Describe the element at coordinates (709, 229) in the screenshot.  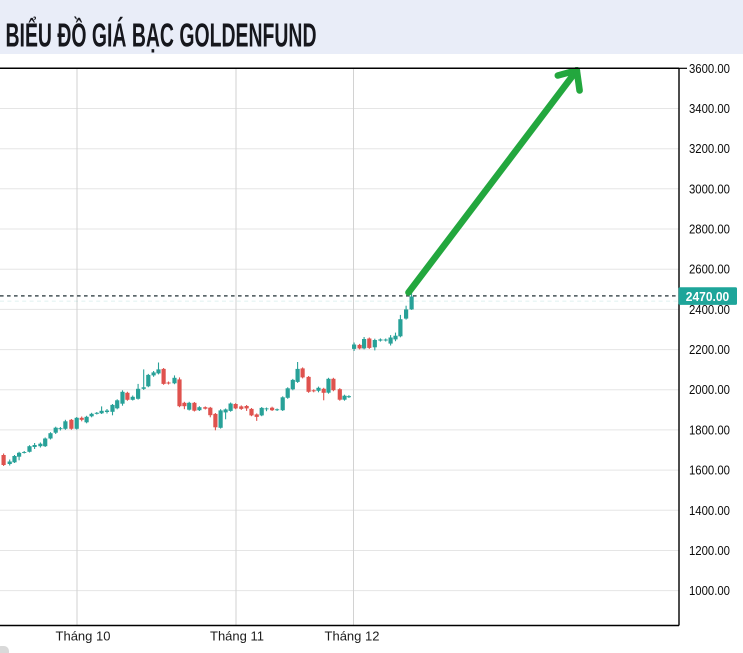
I see `svg-text: 2800.00` at that location.